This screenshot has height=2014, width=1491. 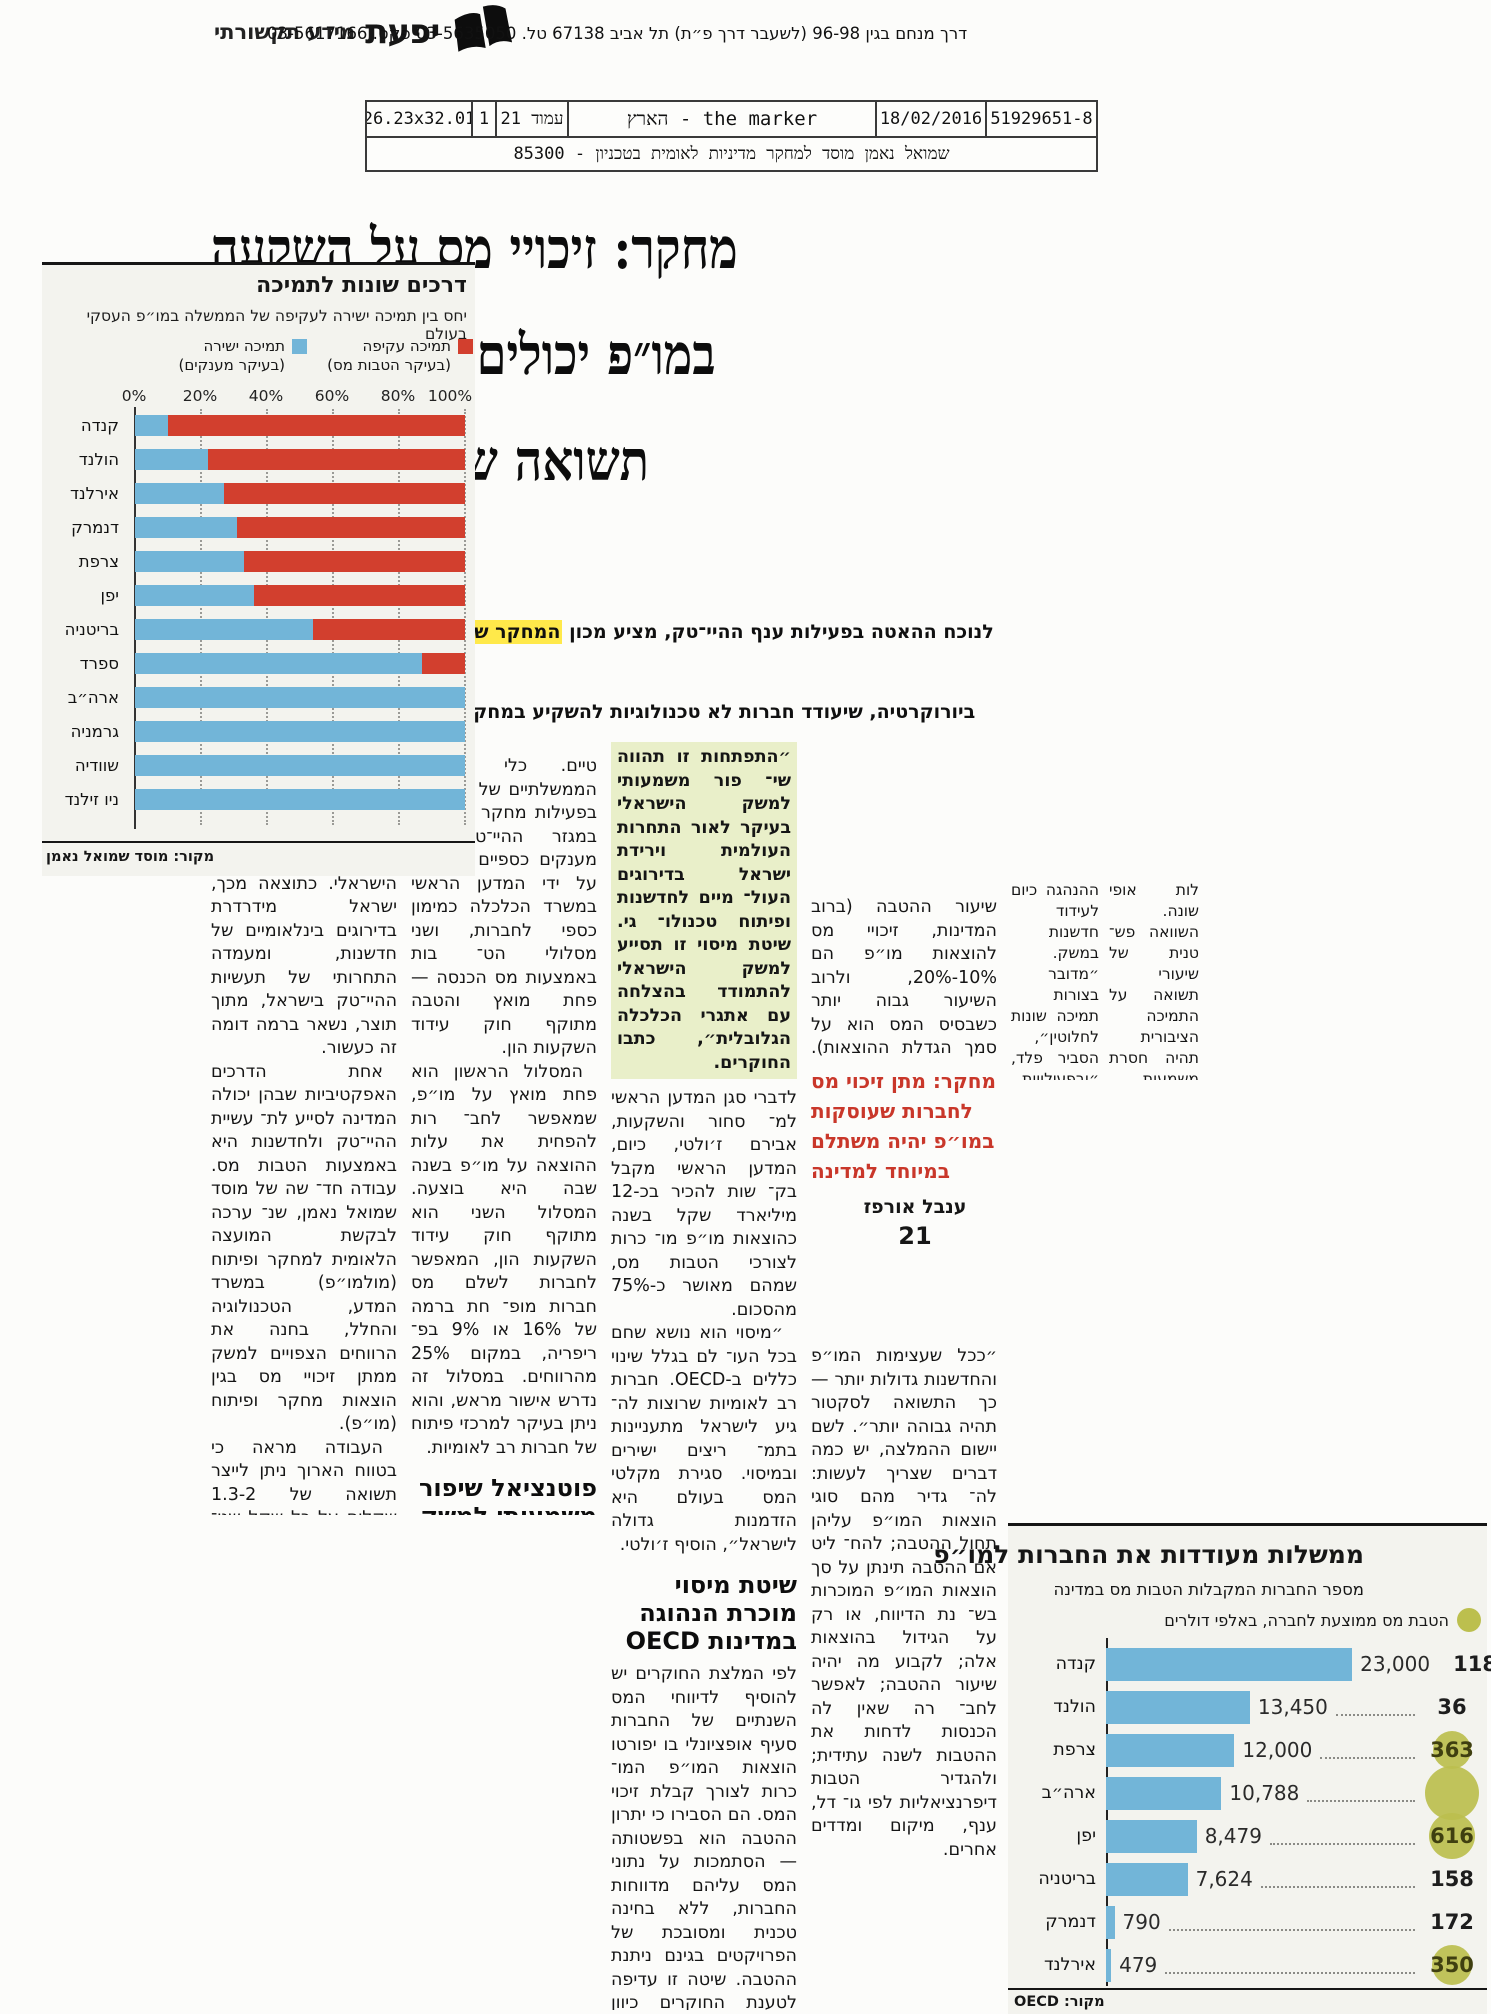 I want to click on pull-quote-line: מחקר: מתן זיכוי מס, so click(x=903, y=1081).